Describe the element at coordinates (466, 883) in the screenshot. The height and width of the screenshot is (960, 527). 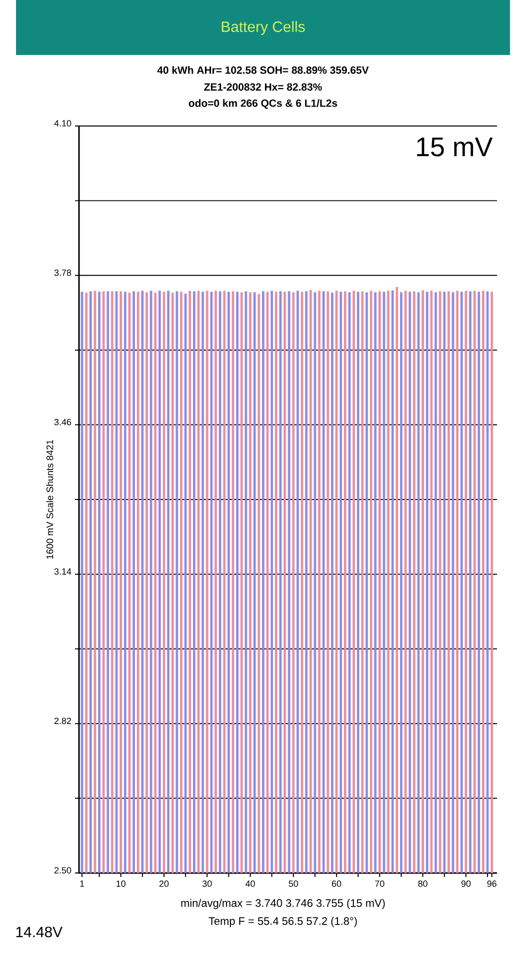
I see `x-tick-label: 90` at that location.